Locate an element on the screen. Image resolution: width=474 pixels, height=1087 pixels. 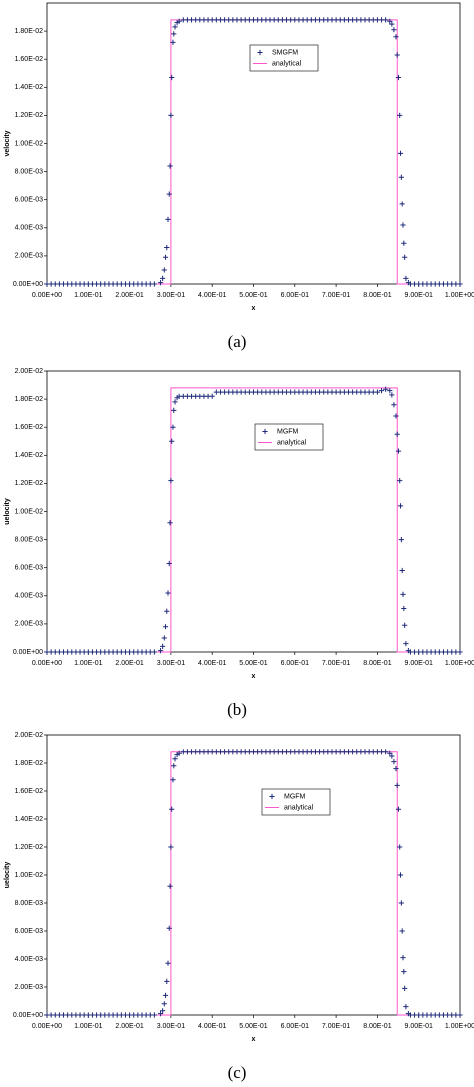
legend-label: SMGFM is located at coordinates (285, 52).